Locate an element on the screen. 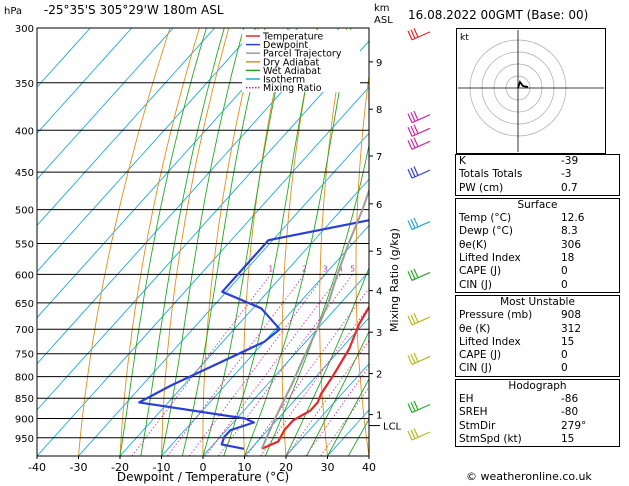 This screenshot has height=486, width=629. index-label: Totals Totals is located at coordinates (491, 174).